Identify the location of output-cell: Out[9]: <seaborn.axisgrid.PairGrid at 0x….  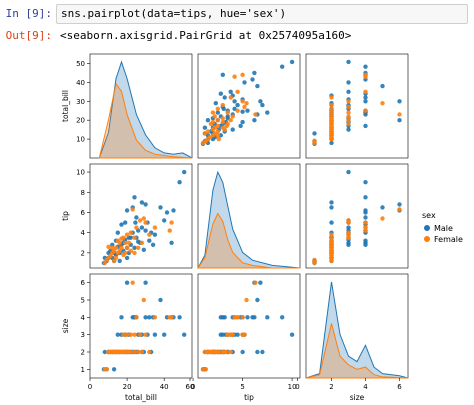
(237, 36).